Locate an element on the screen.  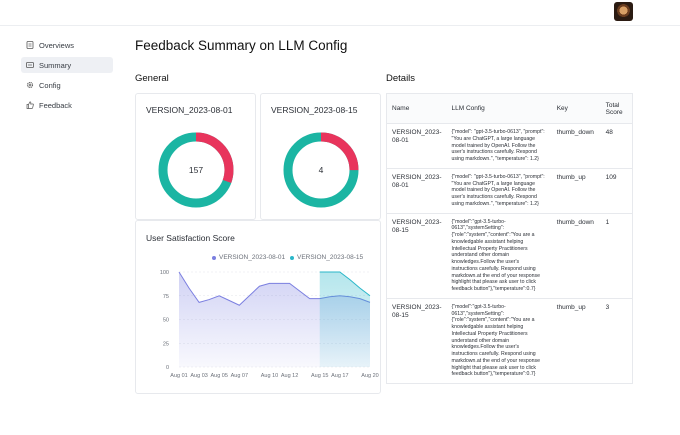
donut-card-version-0815: VERSION_2023-08-15 4 is located at coordinates (320, 156).